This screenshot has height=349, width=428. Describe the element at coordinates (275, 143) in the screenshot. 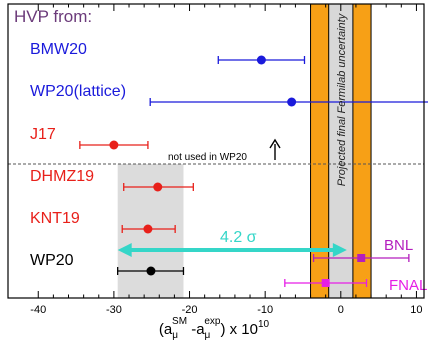

I see `separator-arrow-head` at that location.